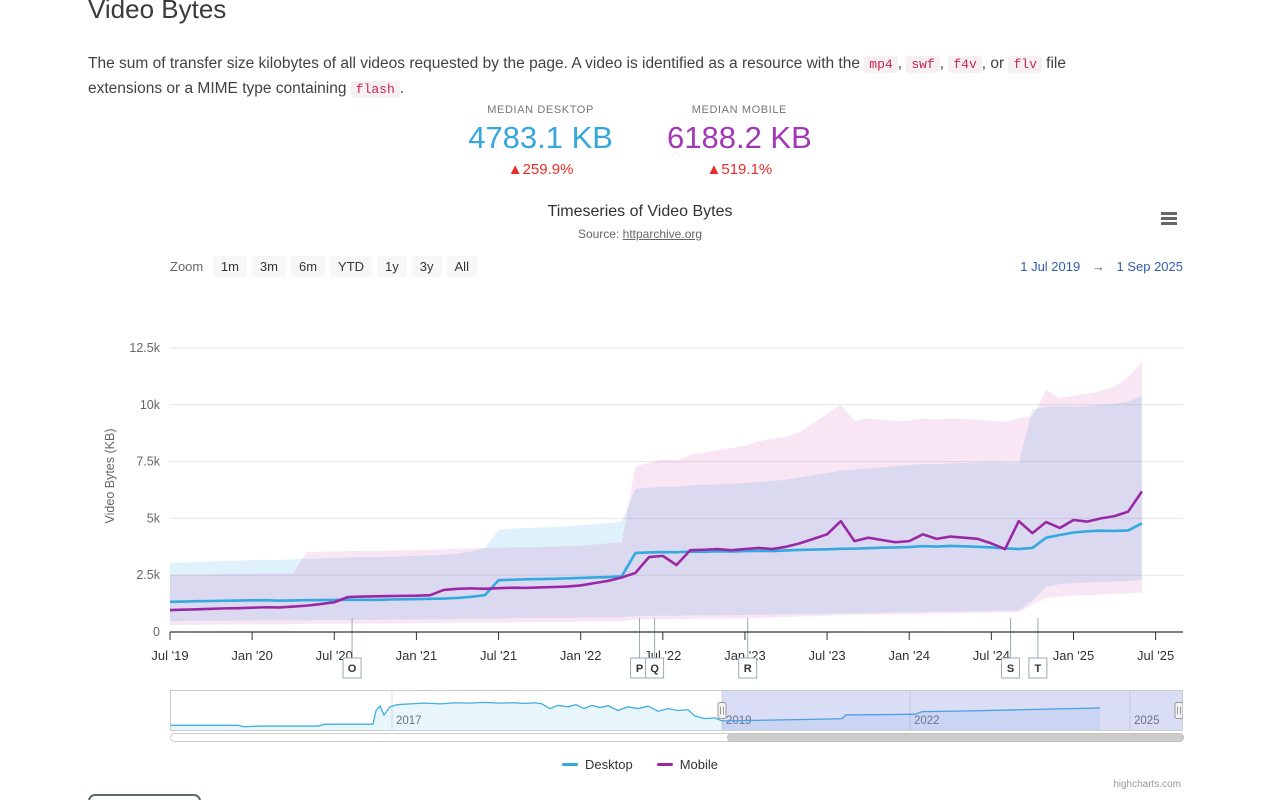 This screenshot has width=1280, height=800. I want to click on code-chip: swf, so click(923, 64).